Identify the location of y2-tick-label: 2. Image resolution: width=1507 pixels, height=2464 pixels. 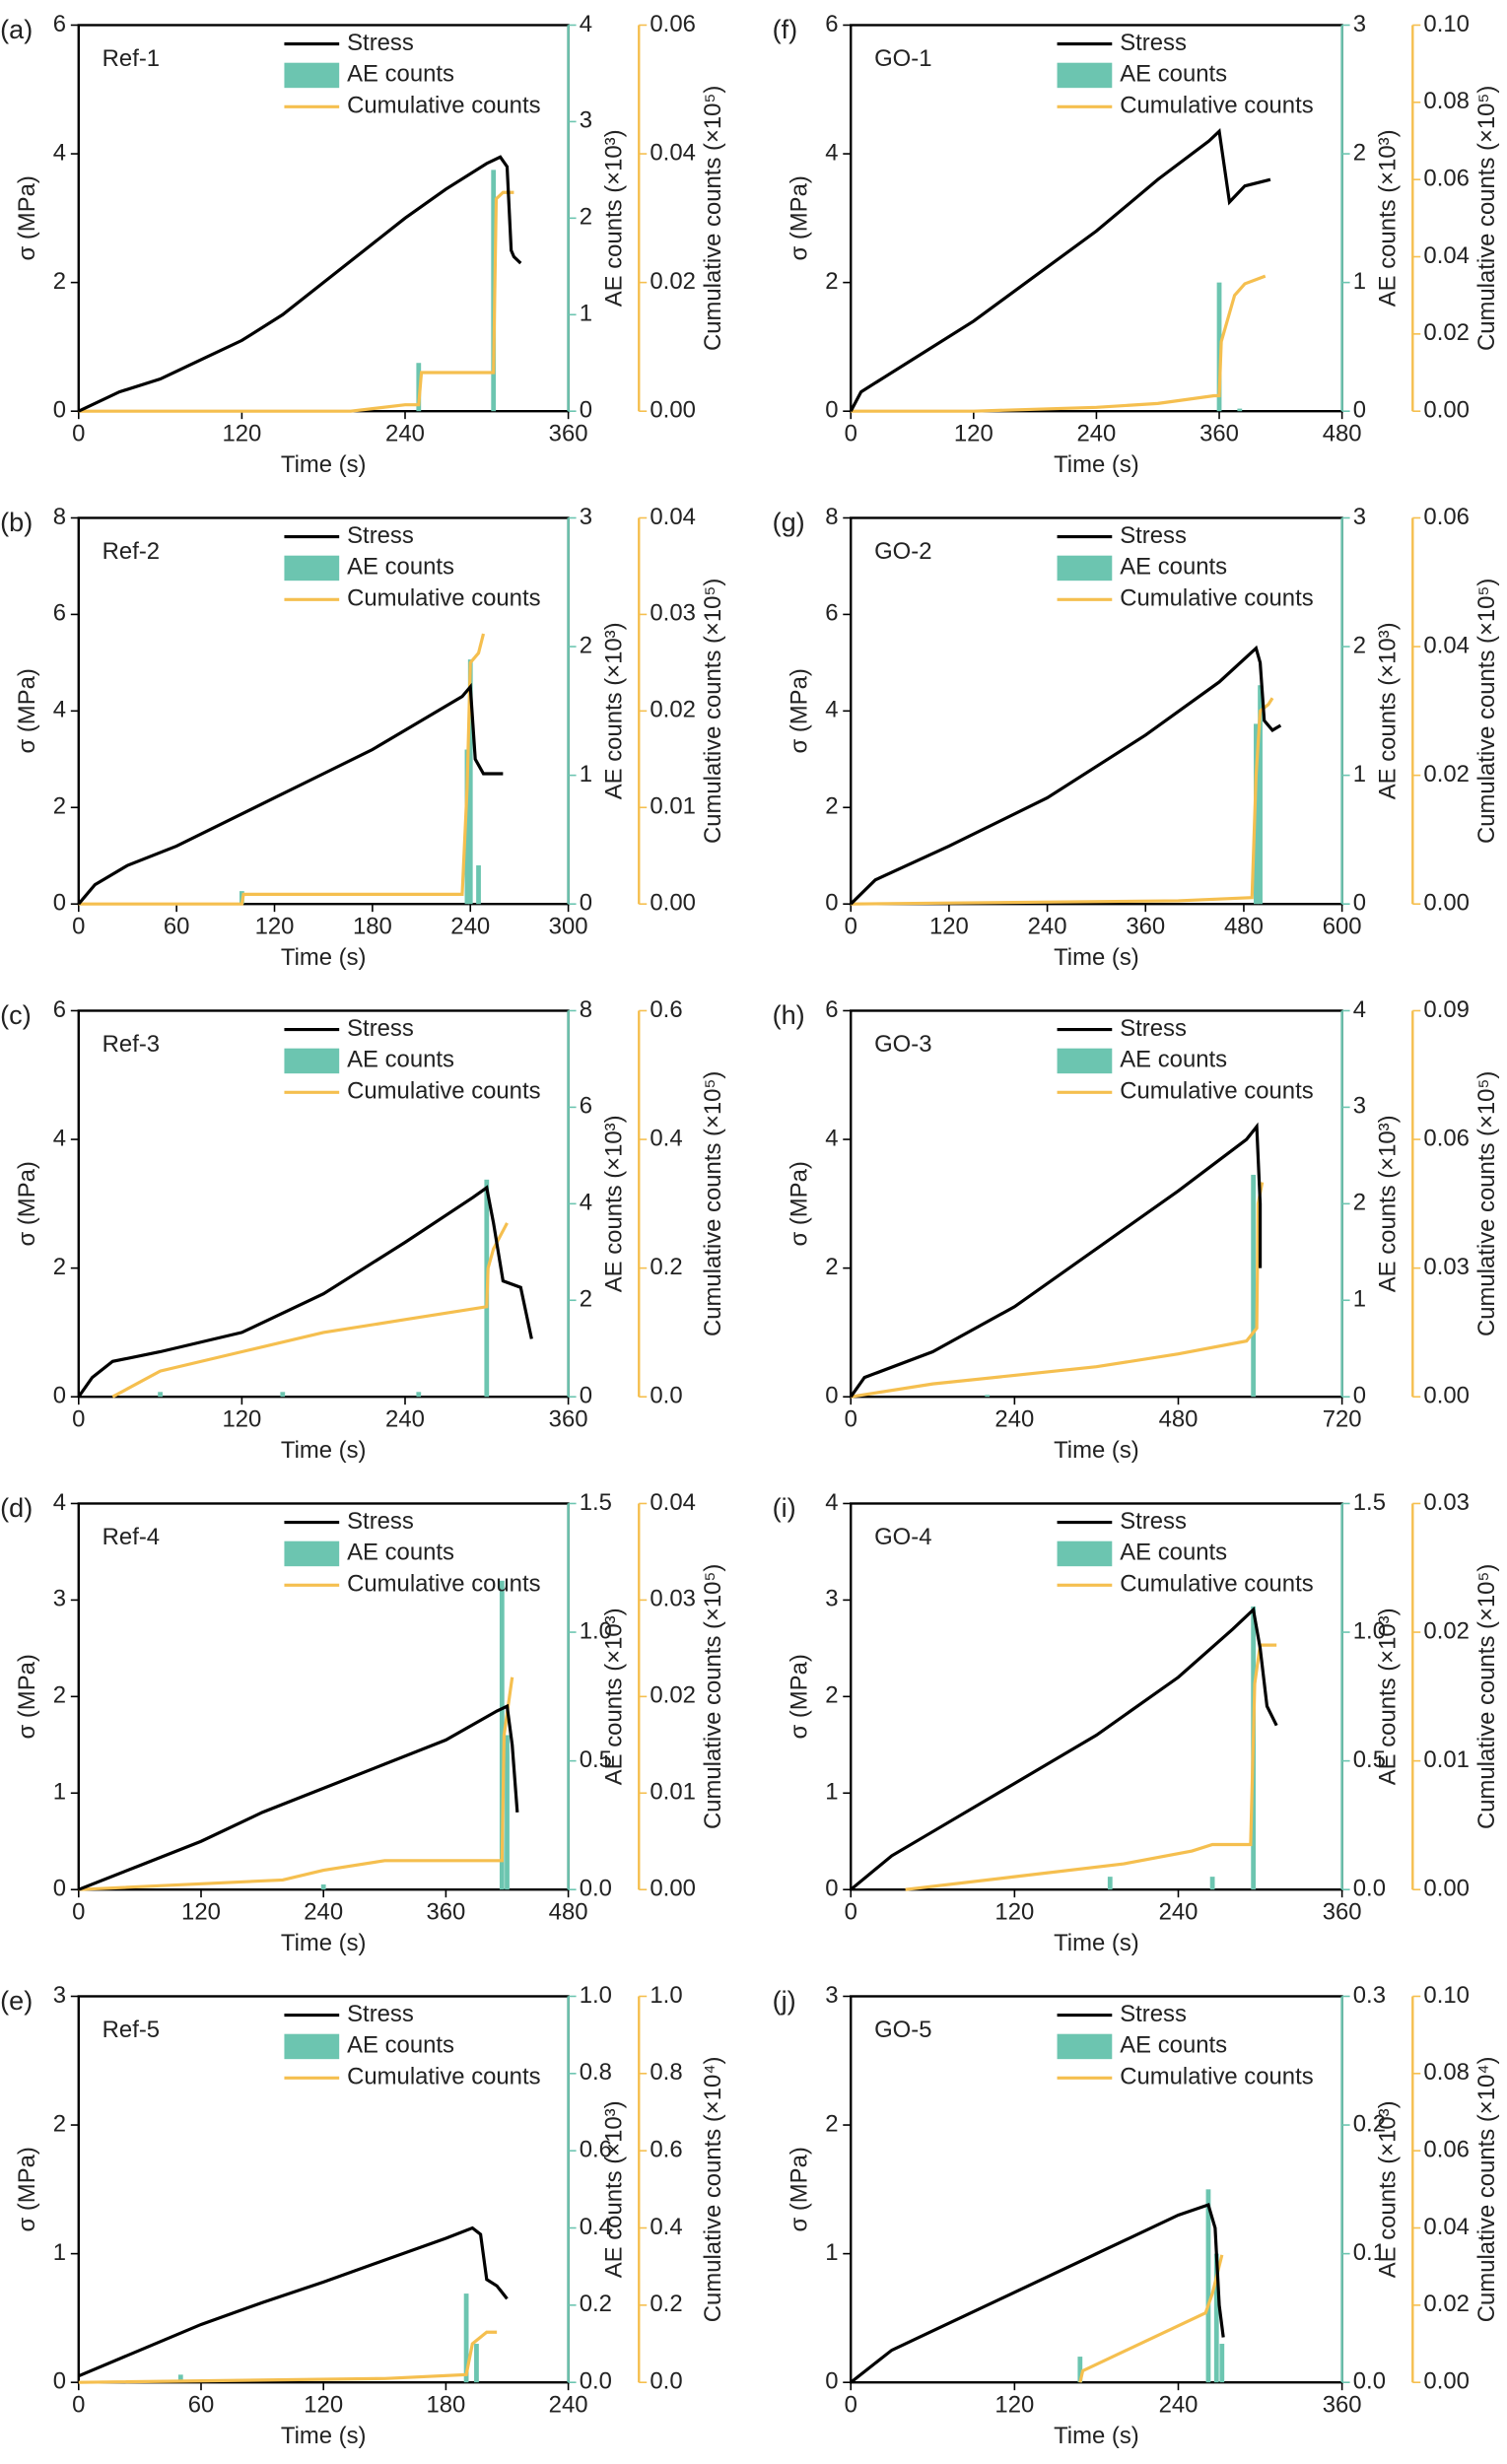
(586, 217).